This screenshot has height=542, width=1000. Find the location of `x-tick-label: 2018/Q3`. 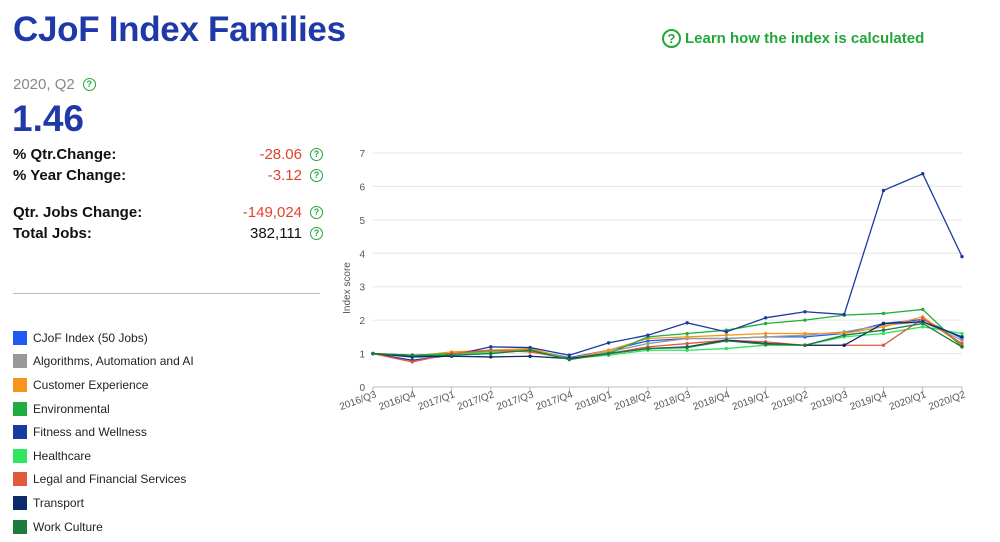

x-tick-label: 2018/Q3 is located at coordinates (672, 401).